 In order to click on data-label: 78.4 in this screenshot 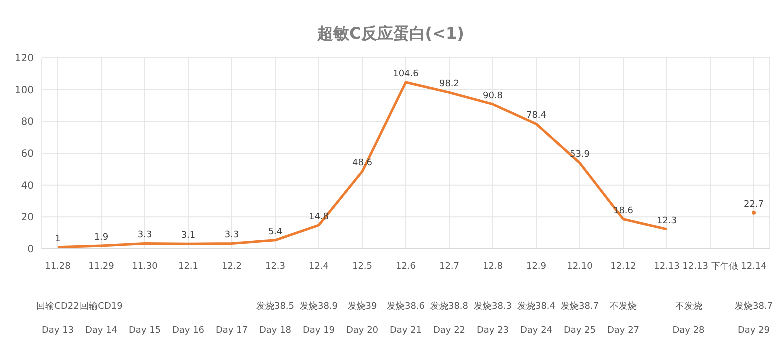, I will do `click(536, 116)`.